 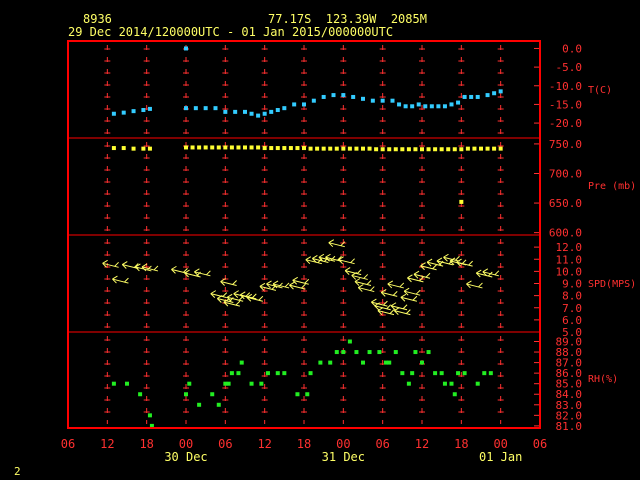 What do you see at coordinates (565, 104) in the screenshot?
I see `y-tick-label: -15.0` at bounding box center [565, 104].